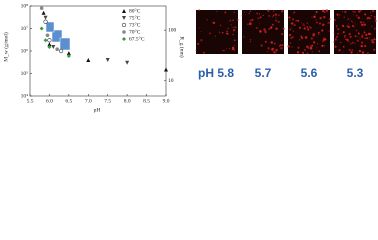  I want to click on micrograph, so click(355, 32).